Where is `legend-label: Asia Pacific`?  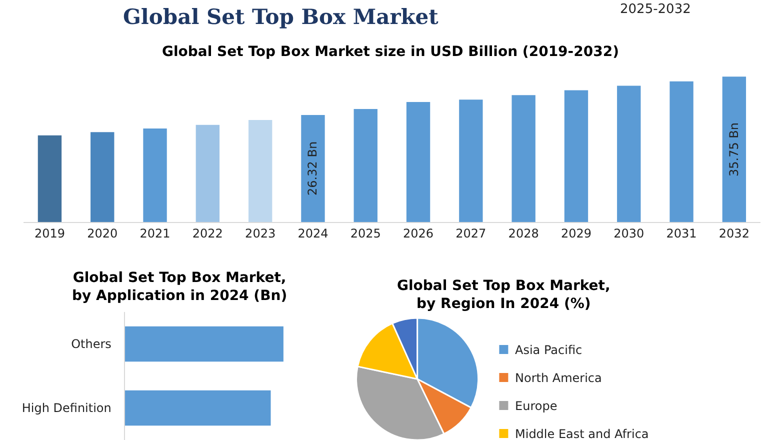
legend-label: Asia Pacific is located at coordinates (548, 350).